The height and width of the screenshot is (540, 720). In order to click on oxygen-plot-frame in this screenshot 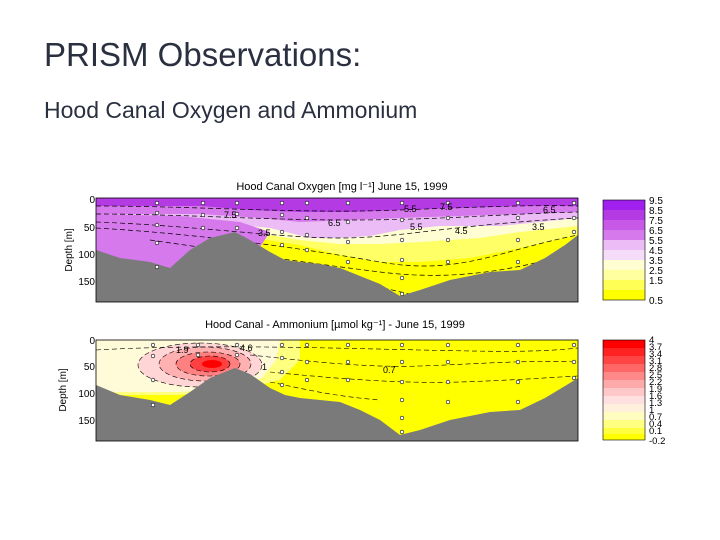, I will do `click(337, 250)`.